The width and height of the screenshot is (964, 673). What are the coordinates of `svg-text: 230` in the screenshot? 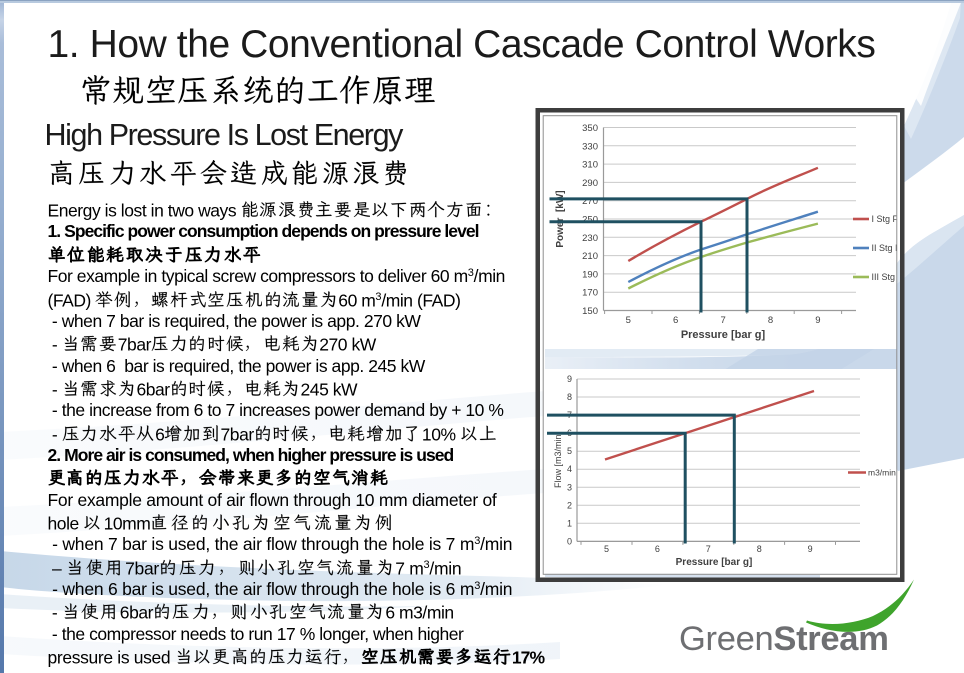 It's located at (590, 238).